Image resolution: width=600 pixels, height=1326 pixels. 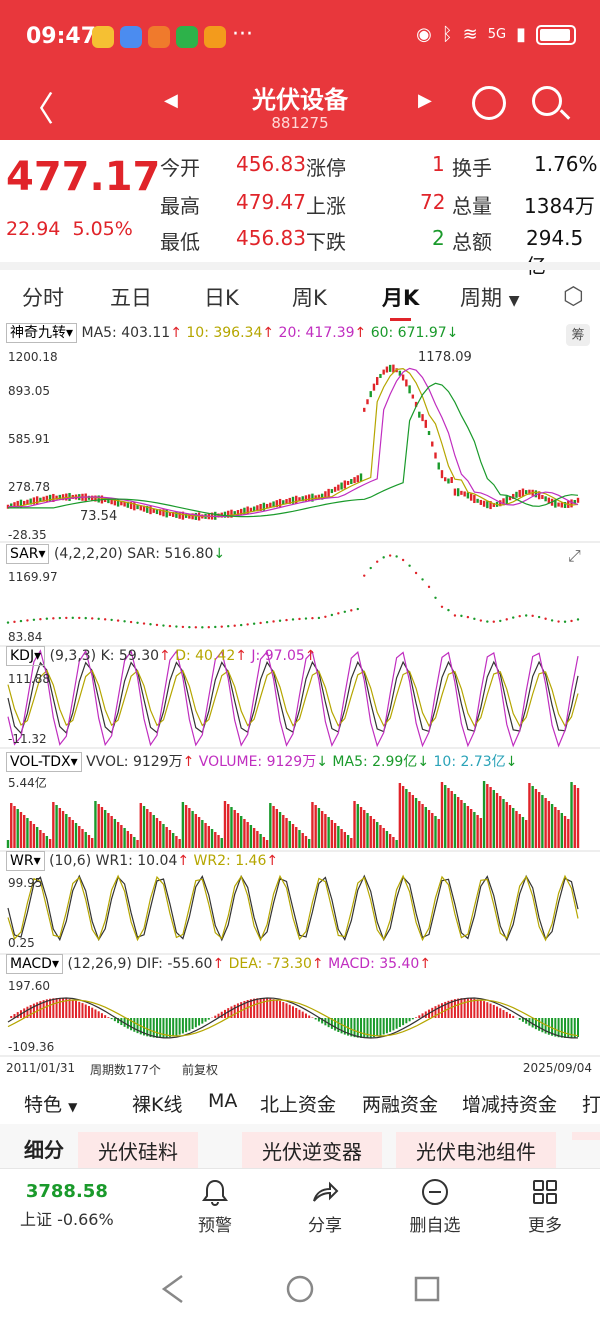 What do you see at coordinates (591, 1105) in the screenshot?
I see `tab-more-cut: 打` at bounding box center [591, 1105].